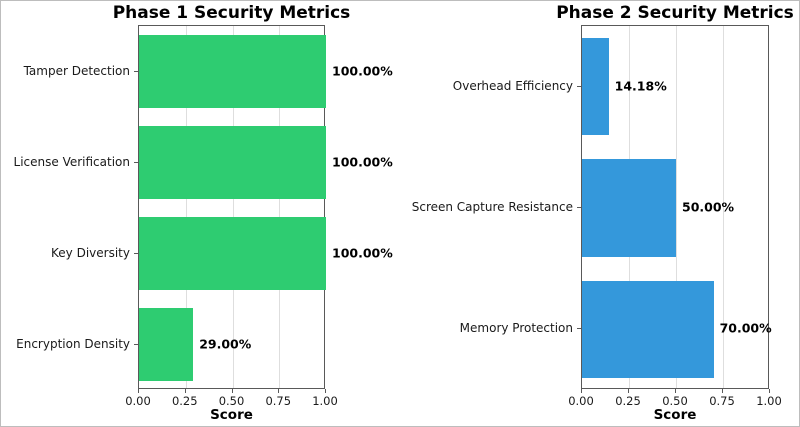  What do you see at coordinates (492, 207) in the screenshot?
I see `category-label: Screen Capture Resistance` at bounding box center [492, 207].